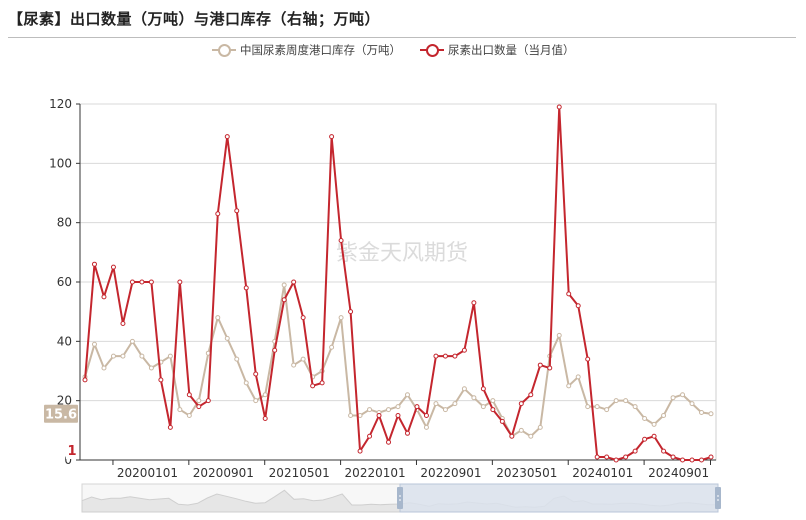 This screenshot has height=520, width=806. I want to click on legend-label-inventory: 中国尿素周度港口库存（万吨）, so click(320, 50).